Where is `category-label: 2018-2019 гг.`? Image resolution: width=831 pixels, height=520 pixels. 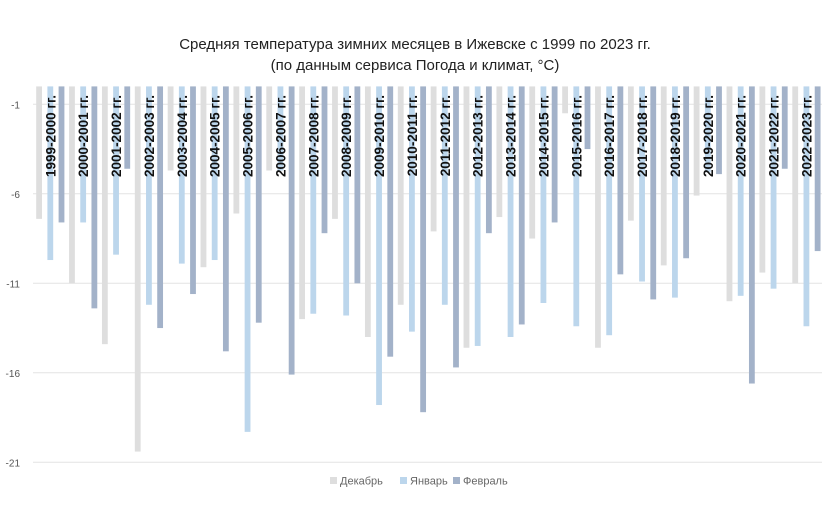
category-label: 2018-2019 гг. is located at coordinates (675, 136).